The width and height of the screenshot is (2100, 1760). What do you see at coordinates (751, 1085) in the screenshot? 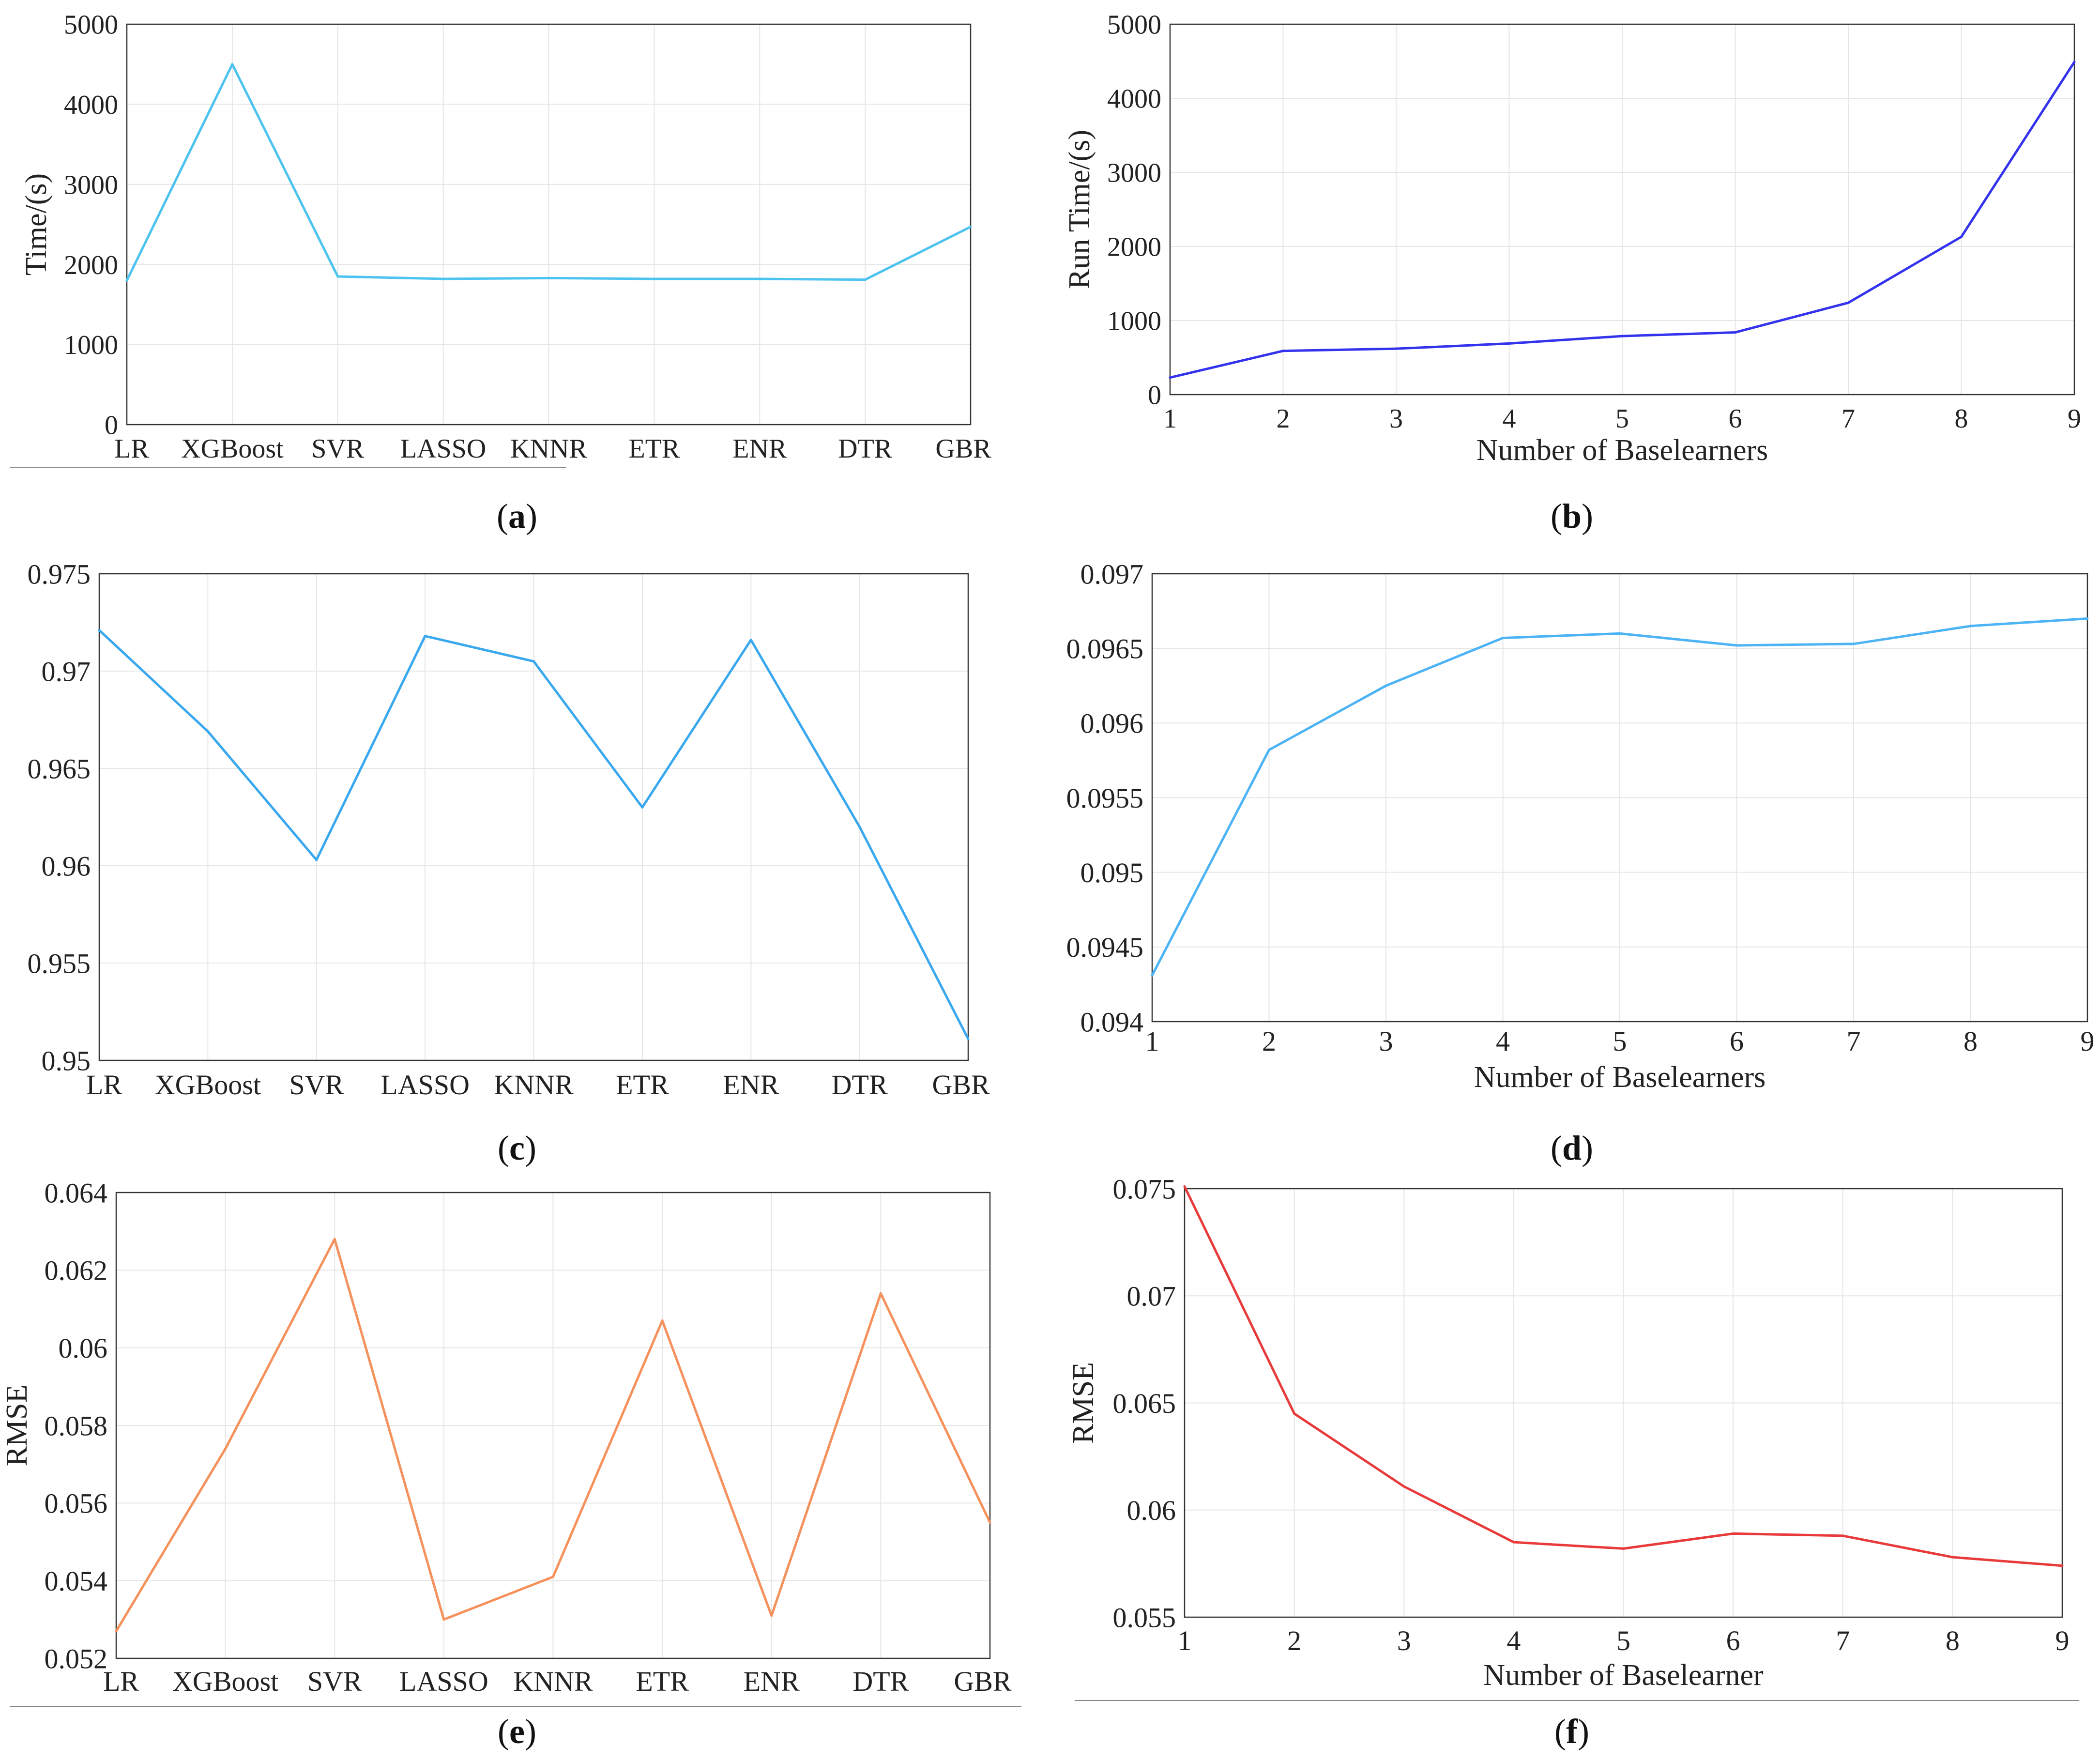
I see `x-tick-label: ENR` at bounding box center [751, 1085].